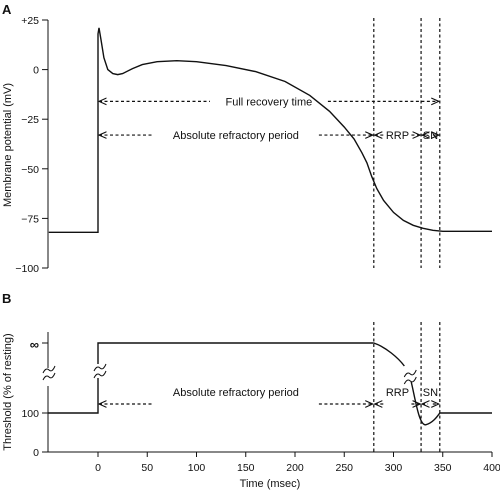 The image size is (500, 492). I want to click on panel-b-annotation: RRP, so click(397, 395).